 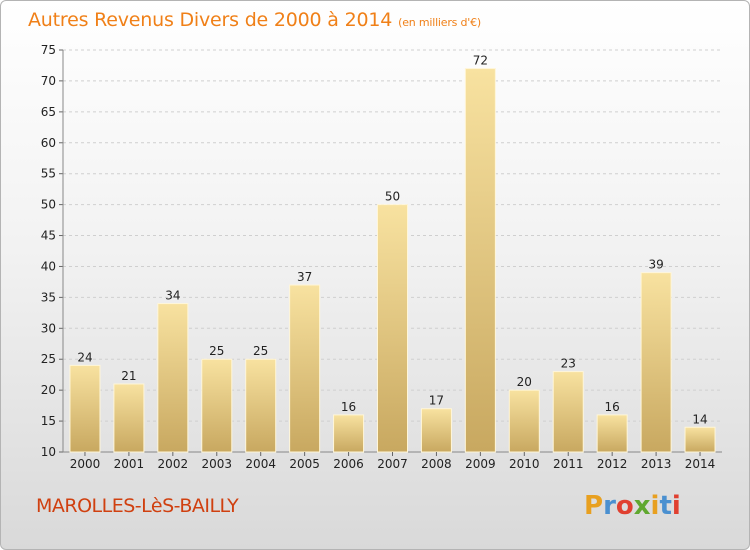 I want to click on bar-2008, so click(x=436, y=430).